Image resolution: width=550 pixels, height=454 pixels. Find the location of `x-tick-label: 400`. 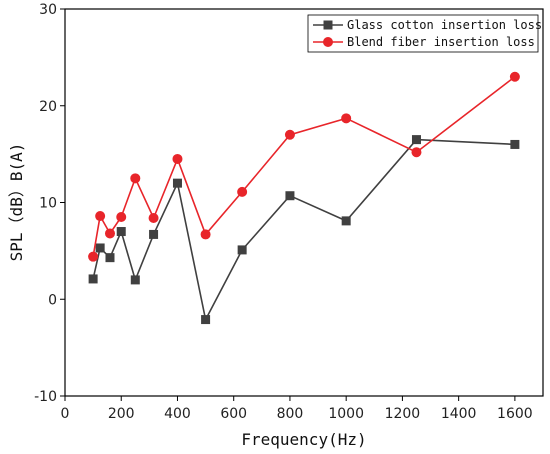

x-tick-label: 400 is located at coordinates (177, 414).